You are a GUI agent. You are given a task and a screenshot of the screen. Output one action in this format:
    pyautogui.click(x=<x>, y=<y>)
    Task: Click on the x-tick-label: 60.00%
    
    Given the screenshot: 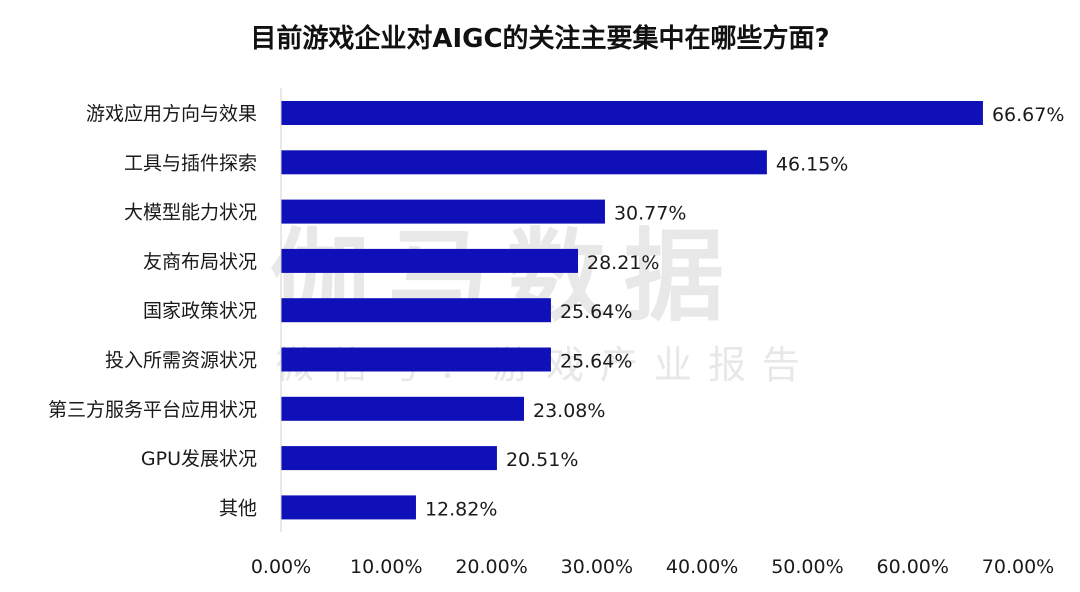 What is the action you would take?
    pyautogui.click(x=912, y=567)
    